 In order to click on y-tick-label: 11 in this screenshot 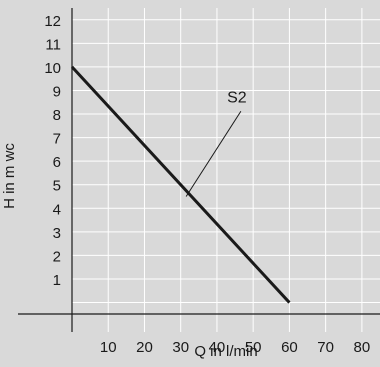, I will do `click(53, 44)`.